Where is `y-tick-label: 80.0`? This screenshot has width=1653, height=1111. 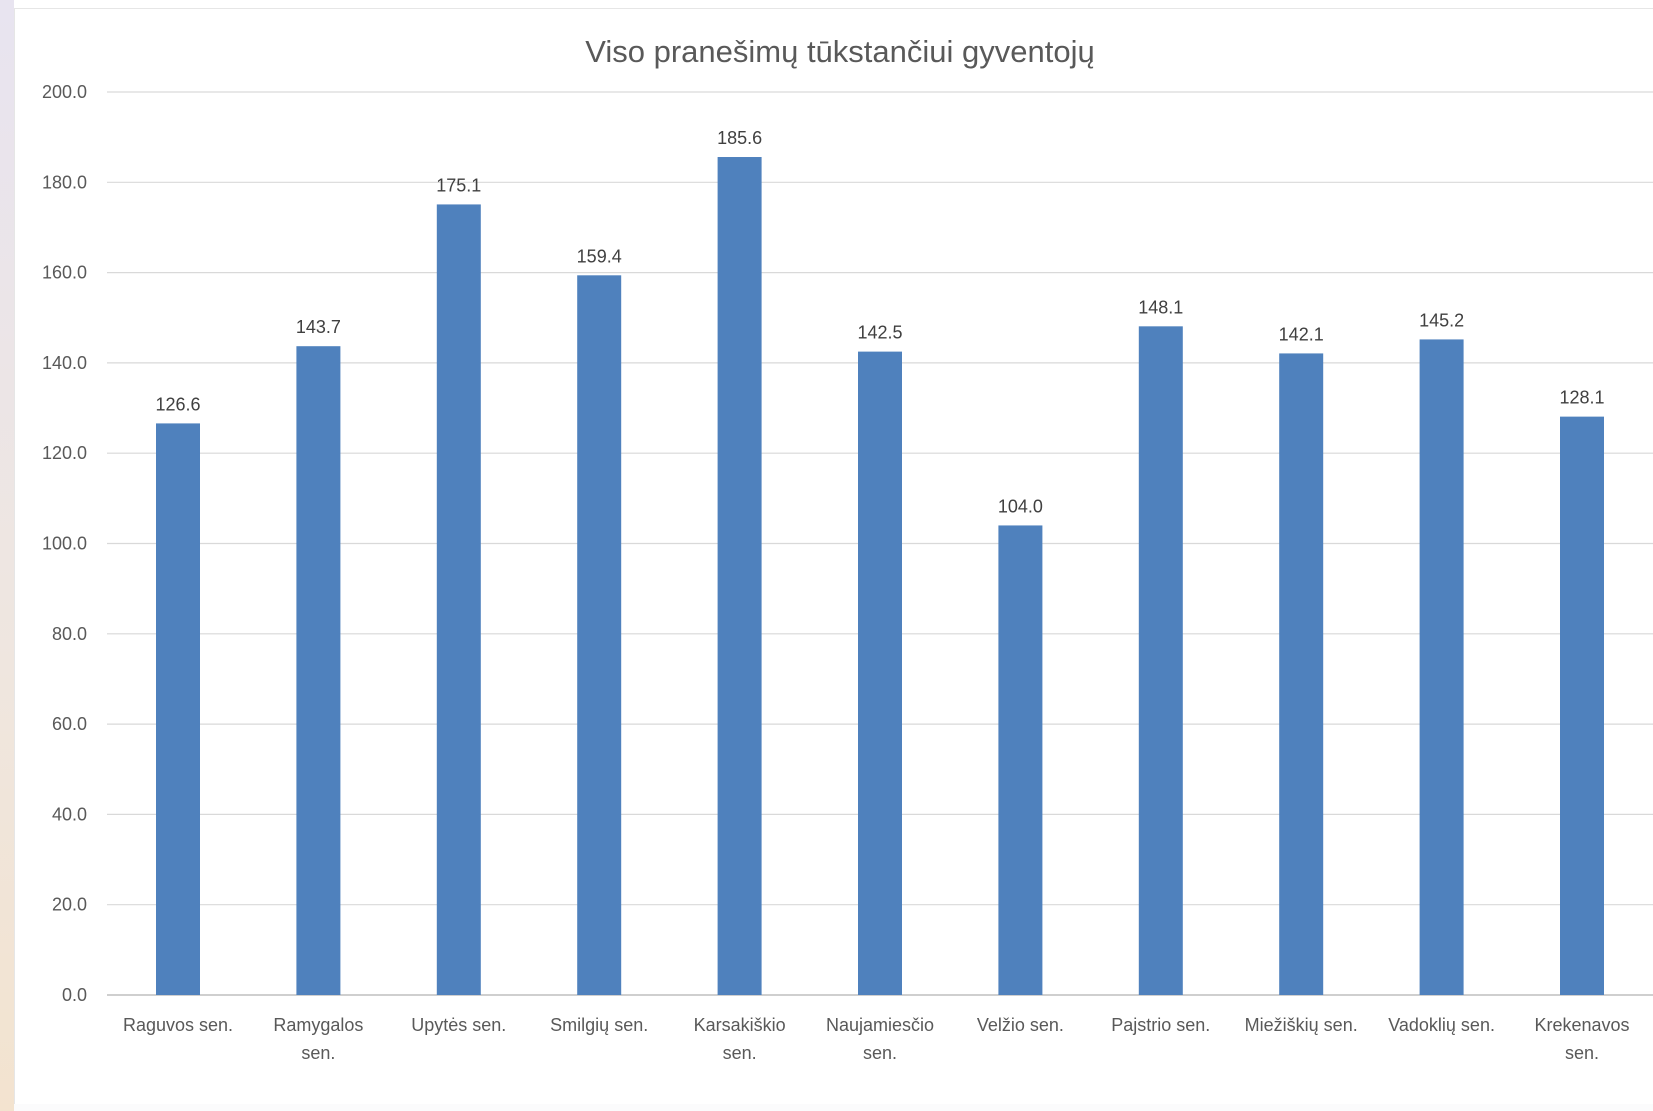
y-tick-label: 80.0 is located at coordinates (69, 634).